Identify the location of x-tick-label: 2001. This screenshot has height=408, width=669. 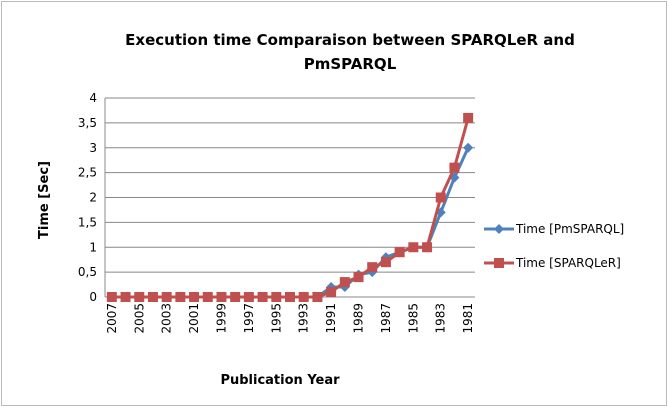
(194, 318).